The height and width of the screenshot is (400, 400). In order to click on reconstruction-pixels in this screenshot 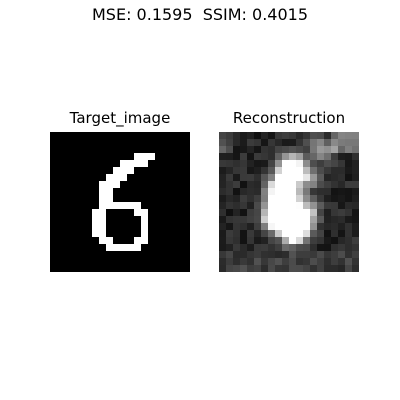, I will do `click(289, 202)`.